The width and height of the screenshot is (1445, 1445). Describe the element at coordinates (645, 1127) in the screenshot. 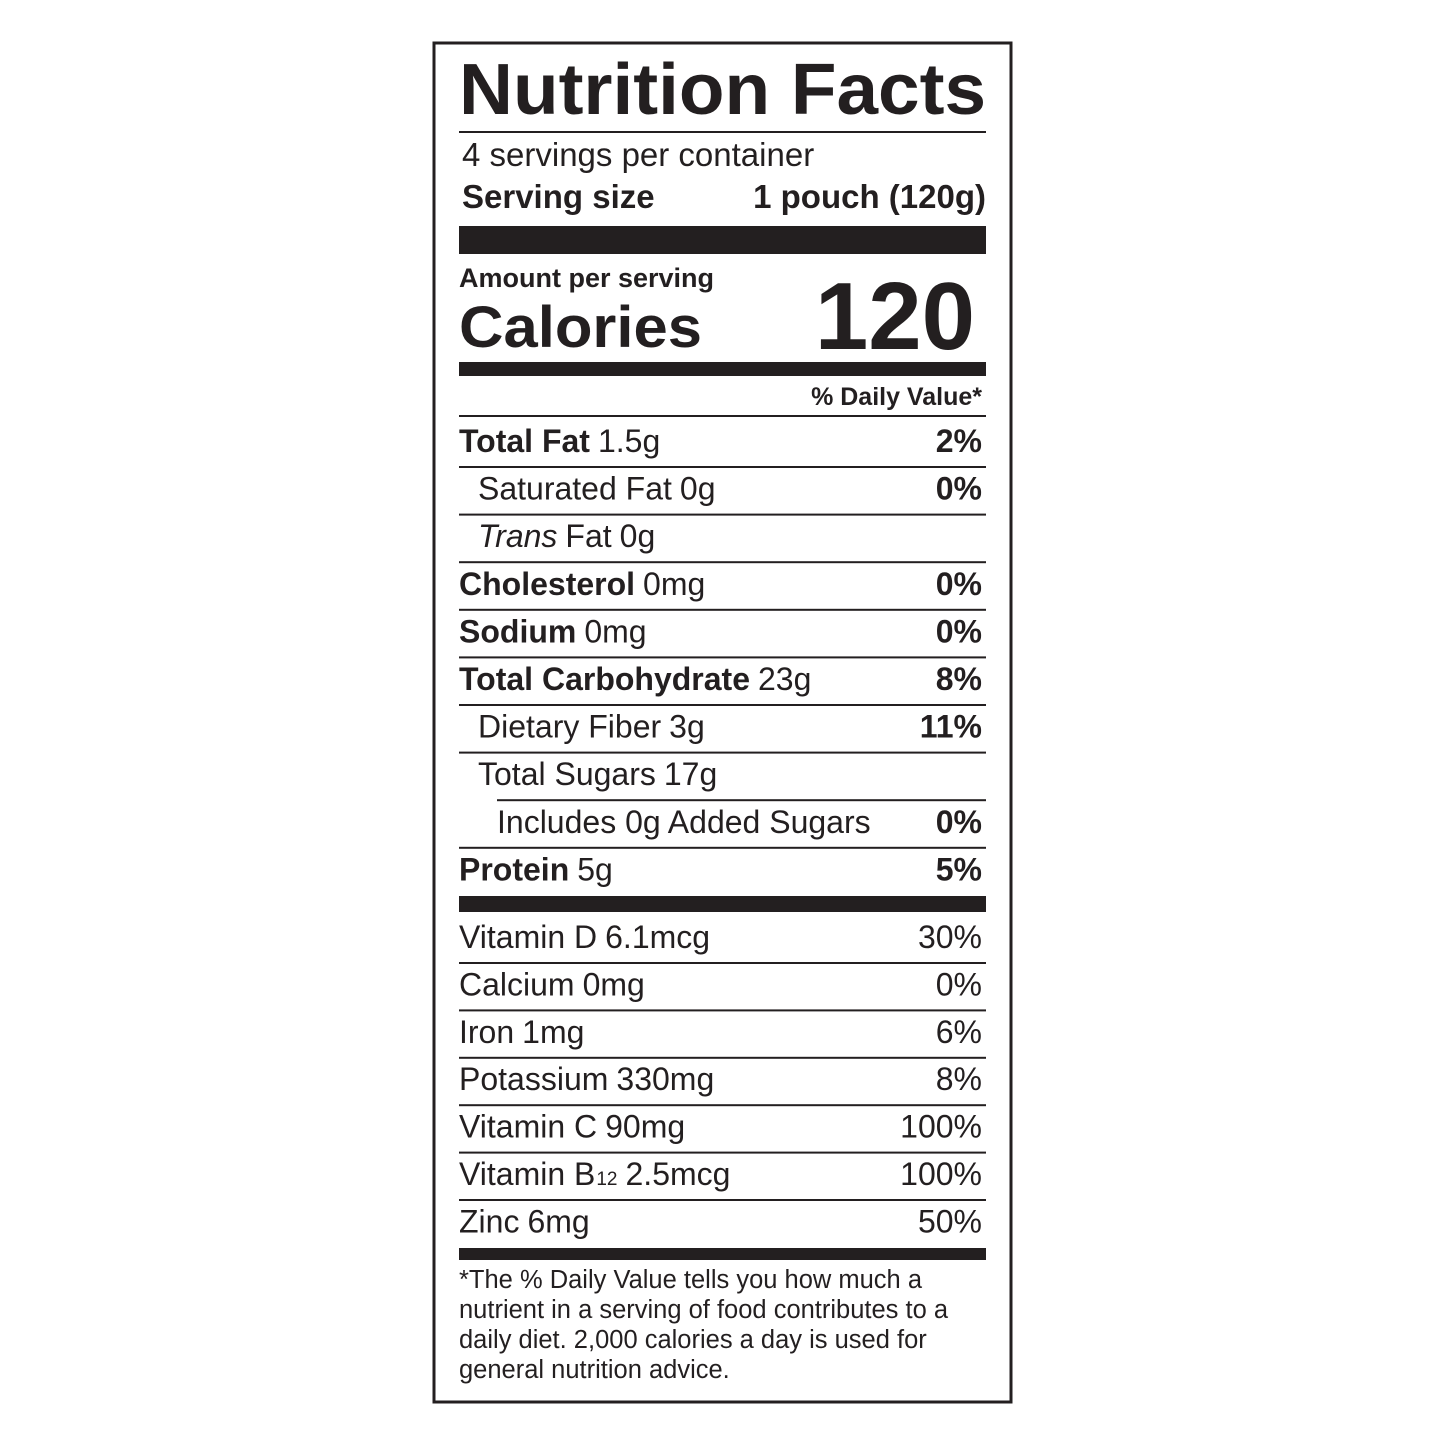

I see `vitamin-amount: 90mg` at that location.